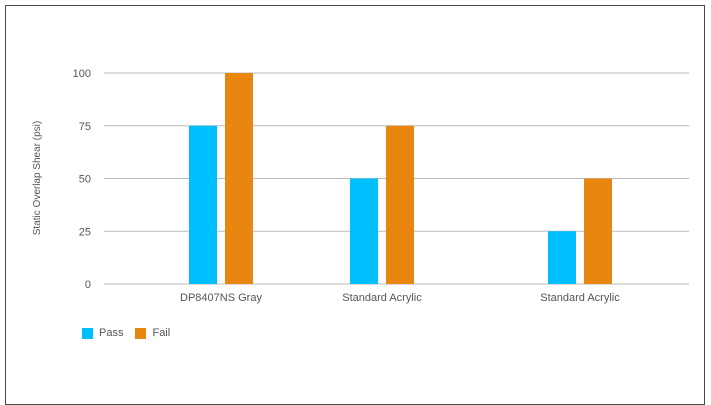 Image resolution: width=711 pixels, height=405 pixels. What do you see at coordinates (87, 333) in the screenshot?
I see `legend-swatch-pass` at bounding box center [87, 333].